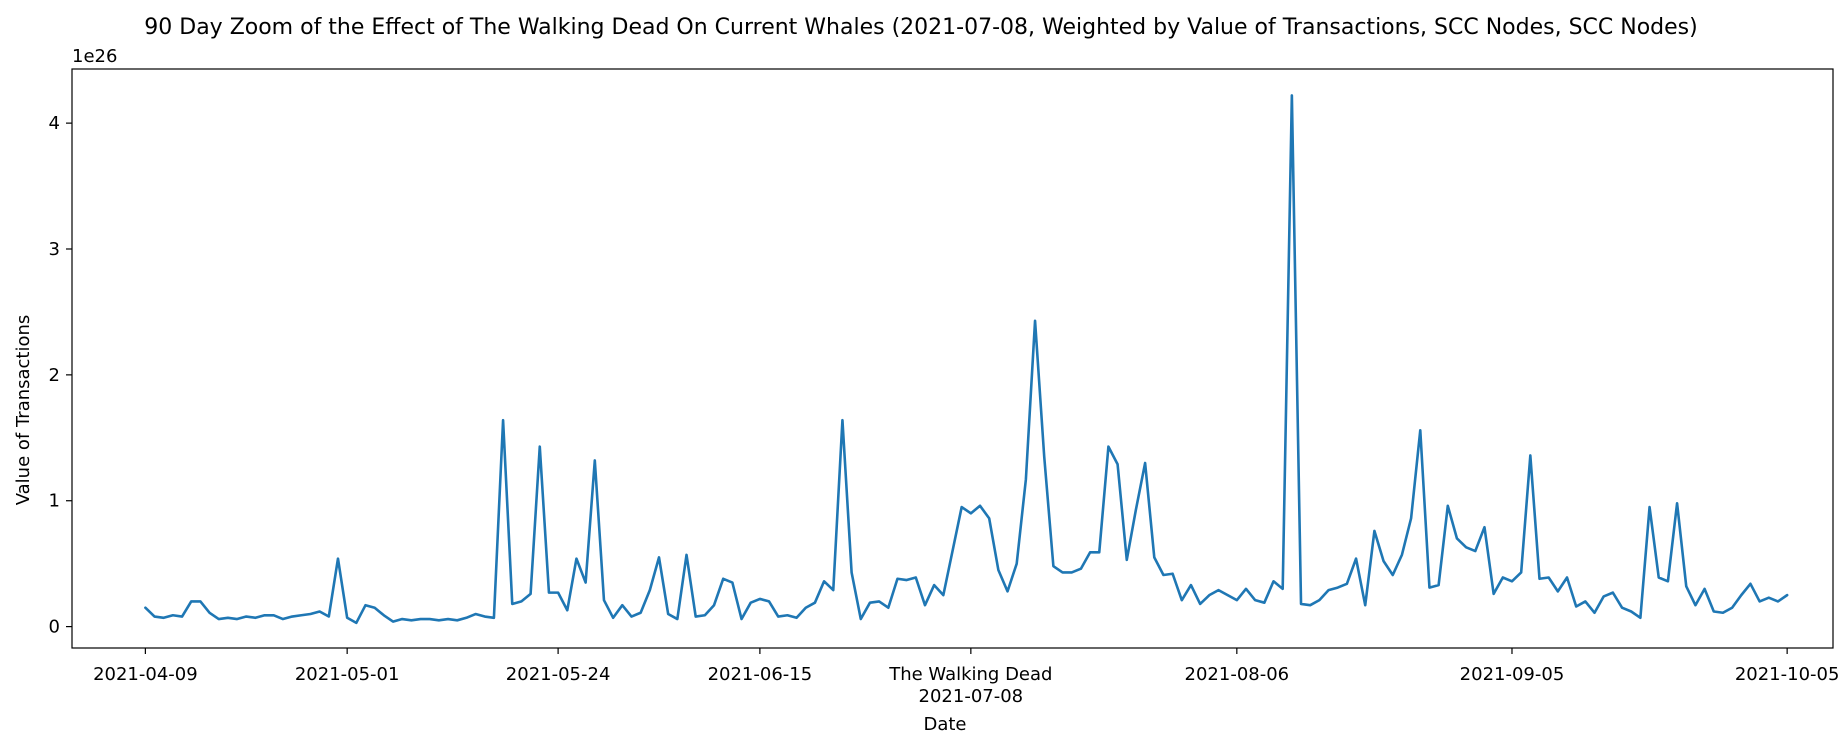 This screenshot has height=747, width=1842. What do you see at coordinates (145, 674) in the screenshot?
I see `x-tick-label: 2021-04-09` at bounding box center [145, 674].